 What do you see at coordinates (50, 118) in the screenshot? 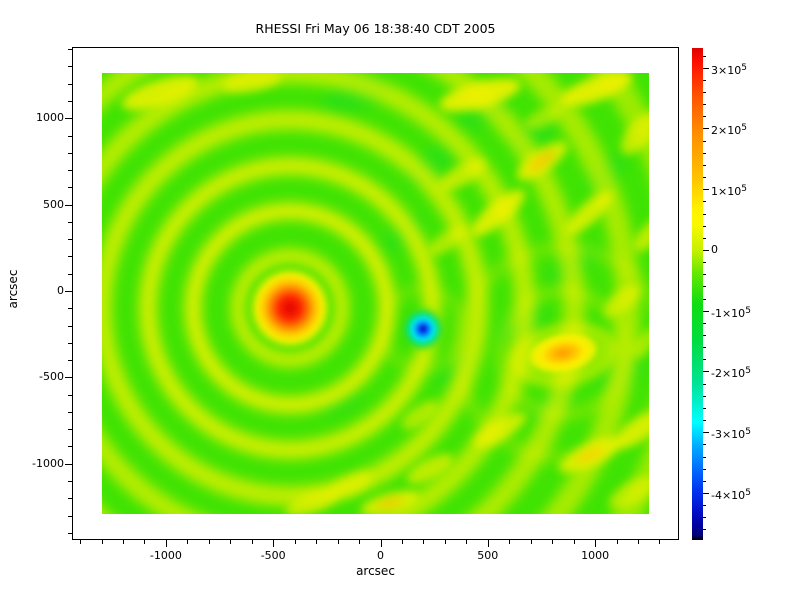
I see `y-tick-label: 1000` at bounding box center [50, 118].